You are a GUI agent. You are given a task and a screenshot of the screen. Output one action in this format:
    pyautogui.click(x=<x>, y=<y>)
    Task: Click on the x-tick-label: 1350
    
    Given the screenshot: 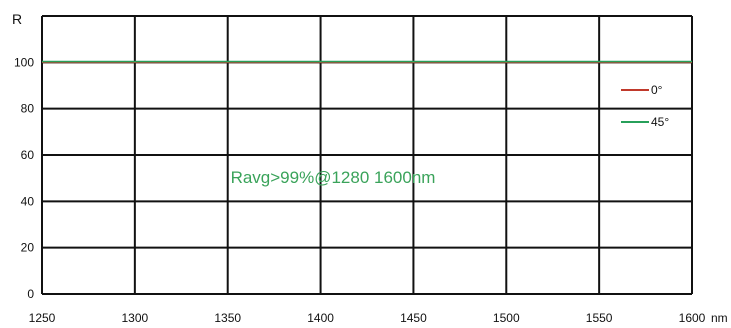 What is the action you would take?
    pyautogui.click(x=227, y=318)
    